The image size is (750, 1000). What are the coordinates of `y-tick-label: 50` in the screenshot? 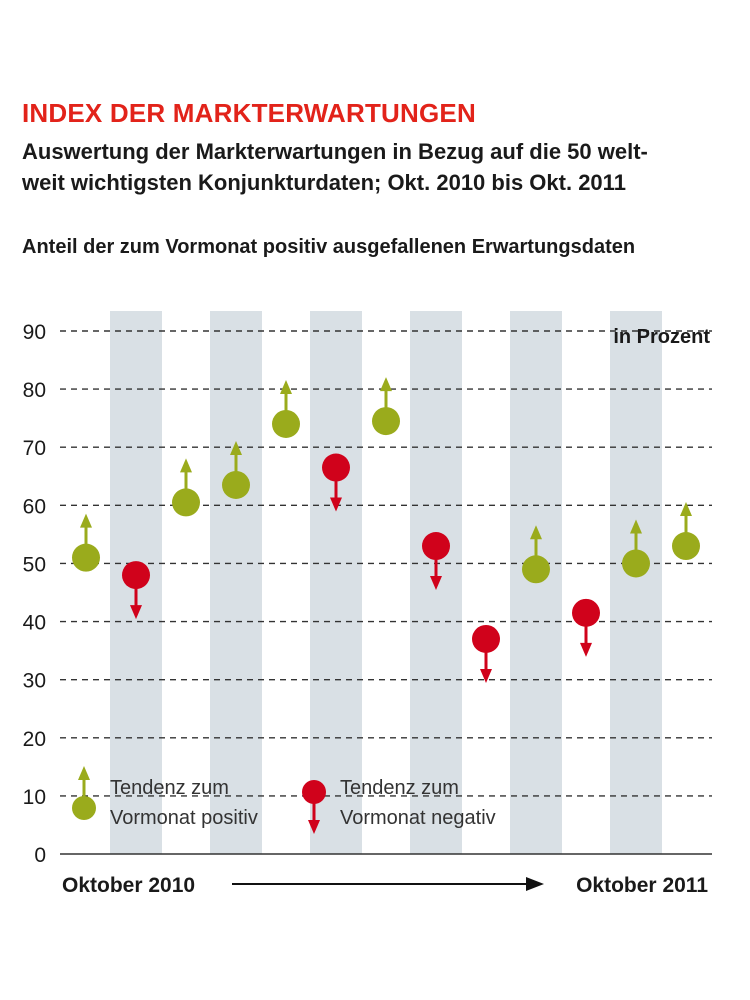 It's located at (34, 564).